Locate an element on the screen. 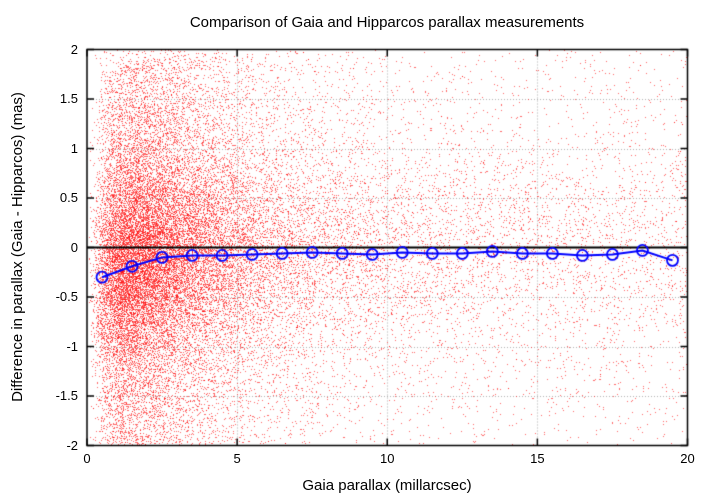 Image resolution: width=720 pixels, height=504 pixels. y-tick-label: 0 is located at coordinates (74, 247).